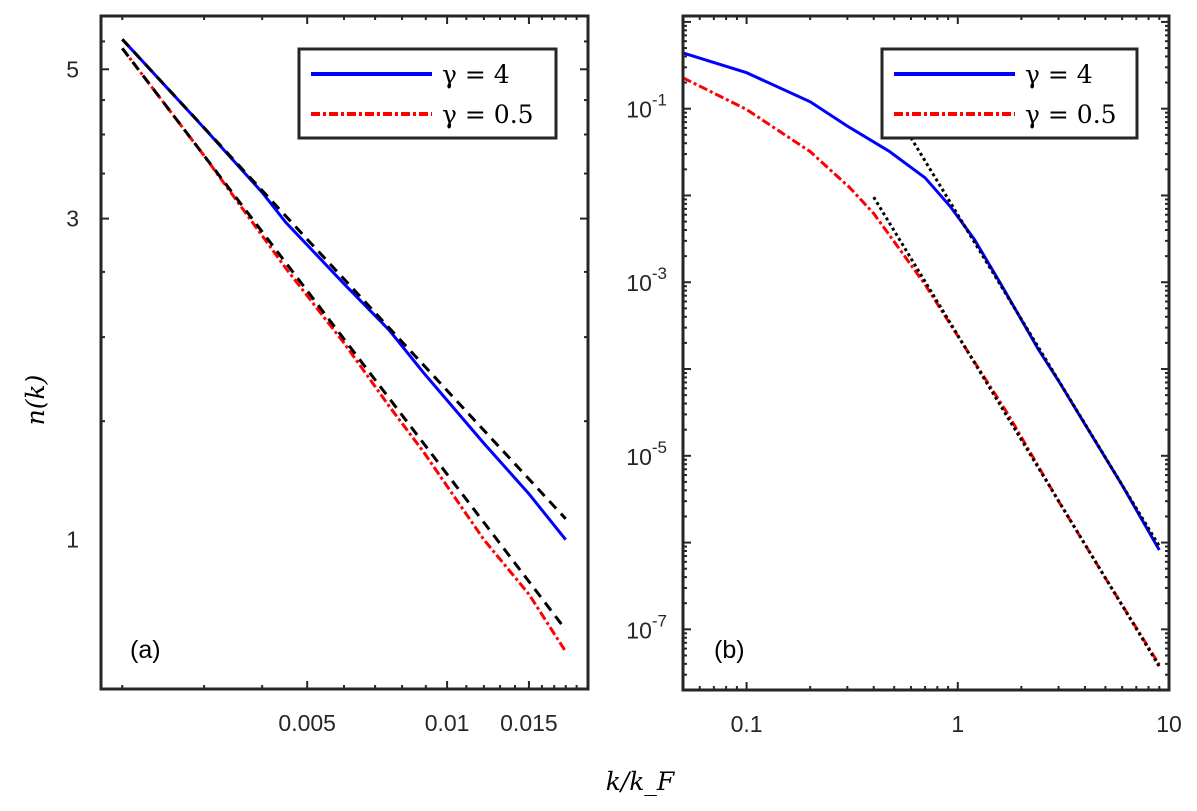 The image size is (1197, 811). I want to click on x-axis-label: k/k_F, so click(641, 781).